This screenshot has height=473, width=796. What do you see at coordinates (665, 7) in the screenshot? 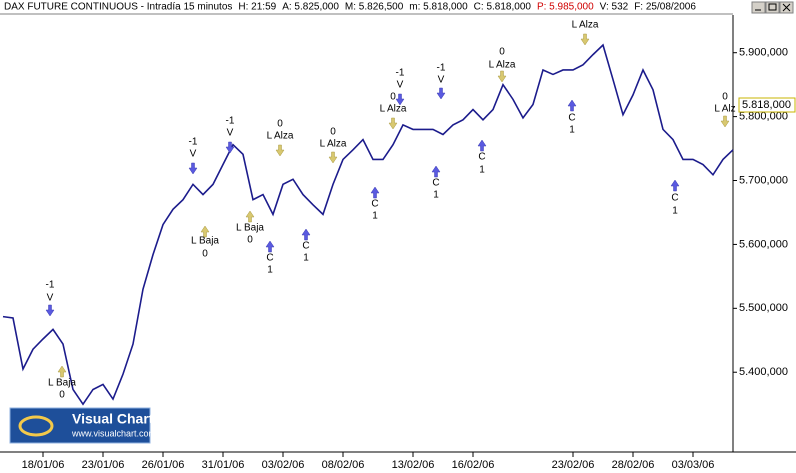
I see `header-field: F: 25/08/2006` at bounding box center [665, 7].